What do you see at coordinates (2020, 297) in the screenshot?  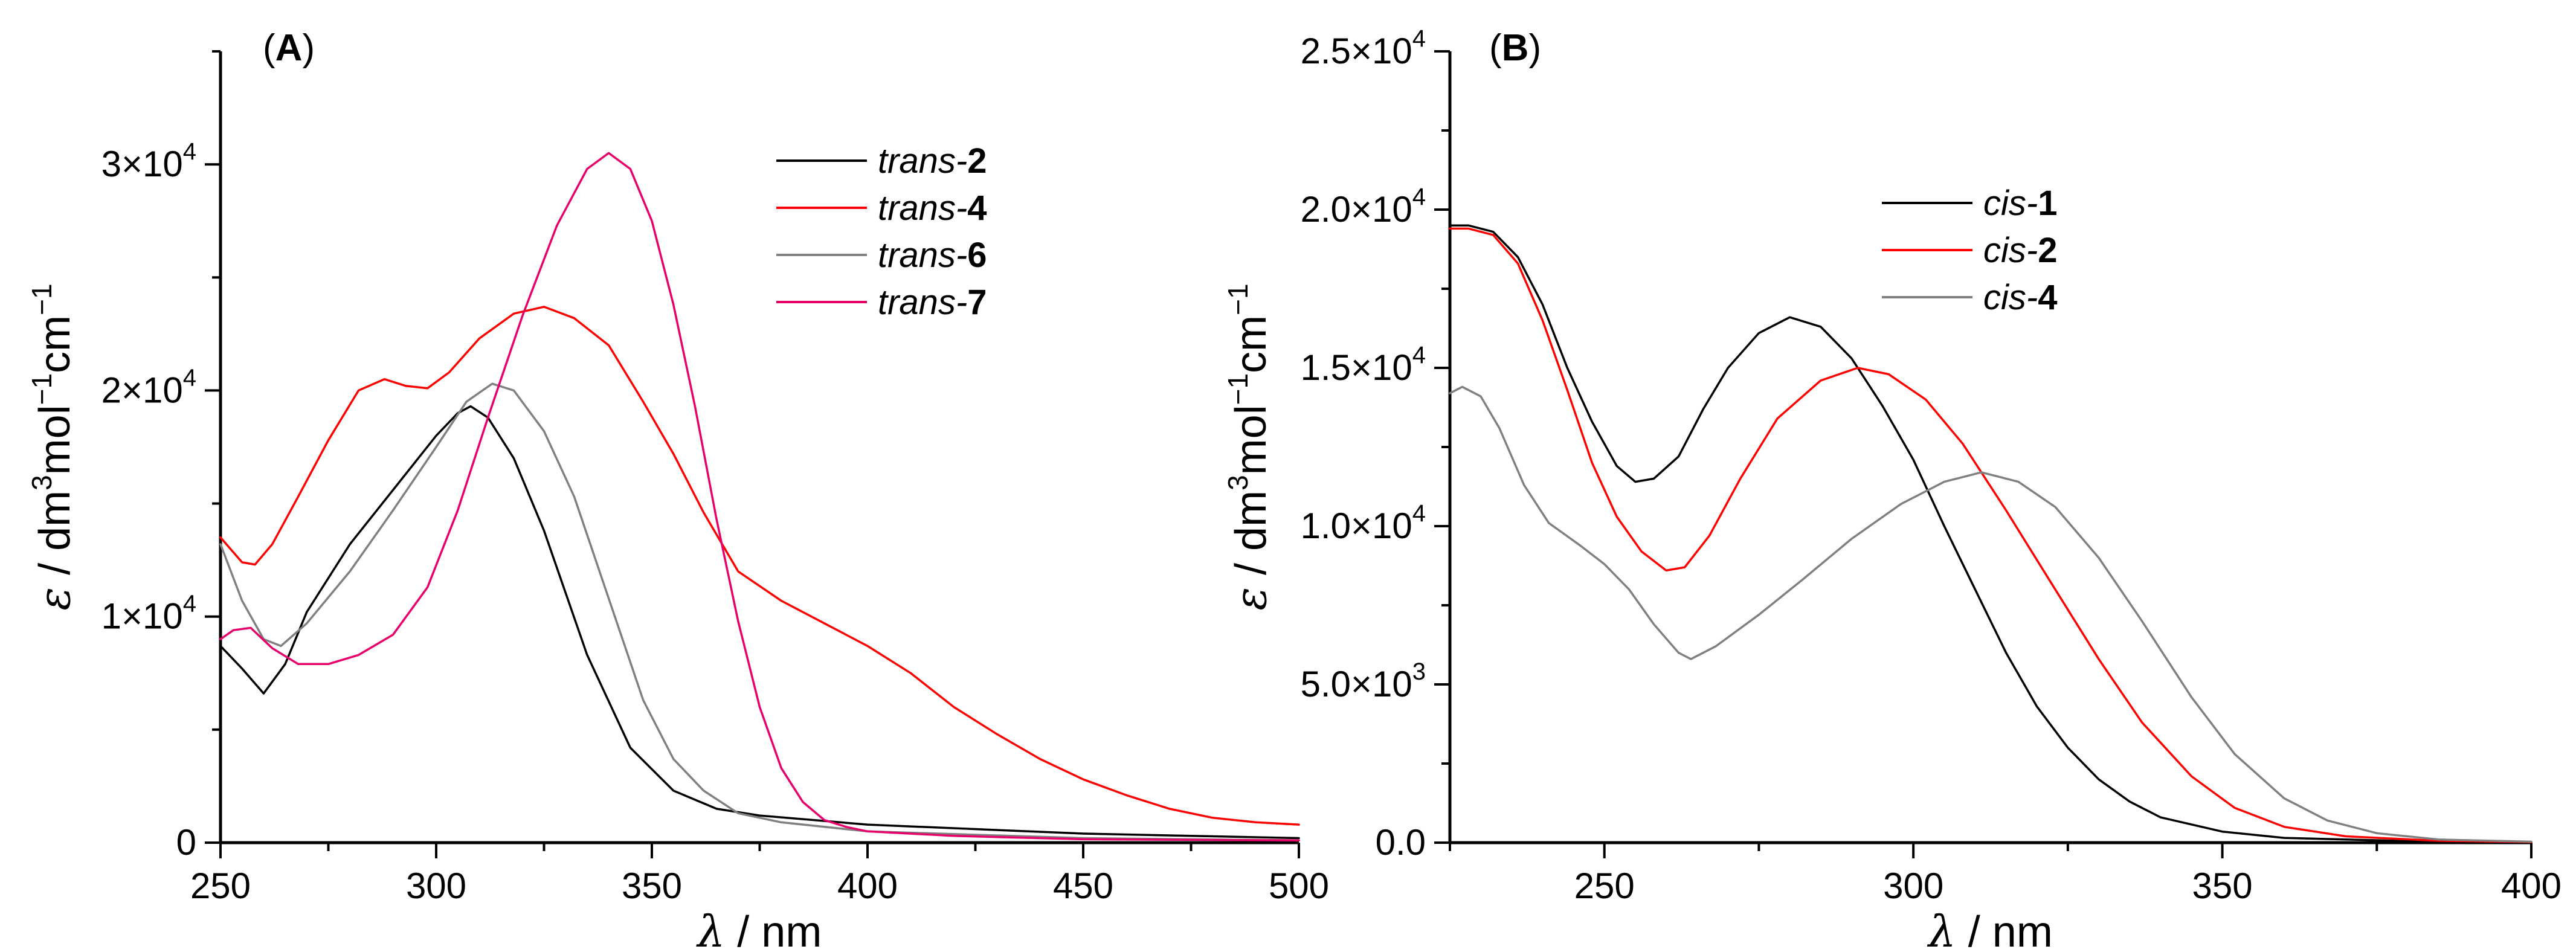 I see `legend-label: cis-4` at bounding box center [2020, 297].